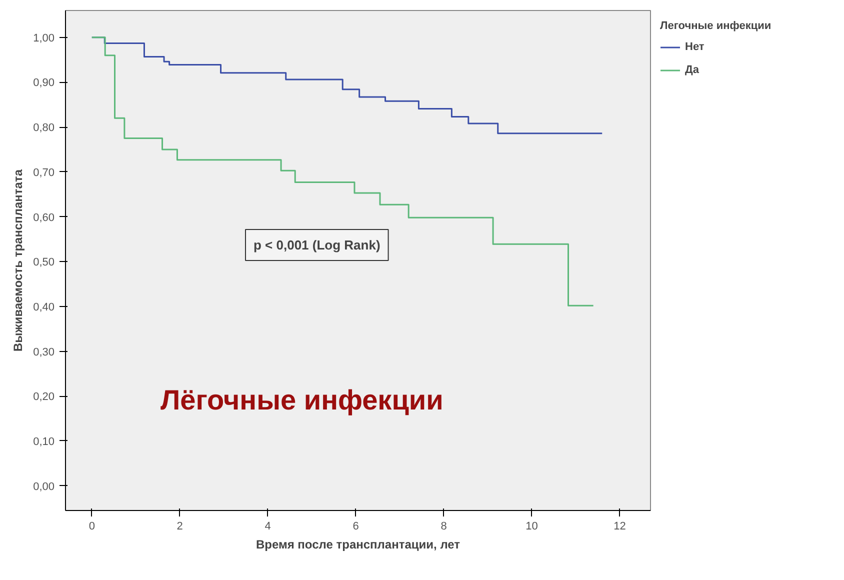  Describe the element at coordinates (44, 397) in the screenshot. I see `y-tick-label: 0,20` at that location.